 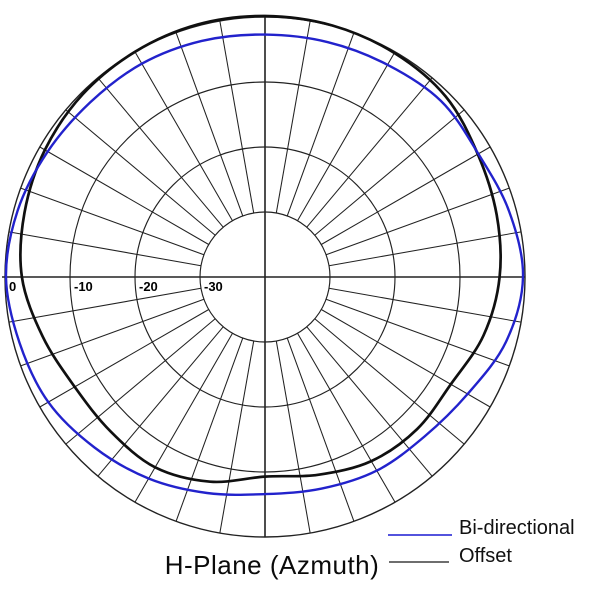 I want to click on chart-title: H-Plane (Azmuth), so click(x=272, y=565).